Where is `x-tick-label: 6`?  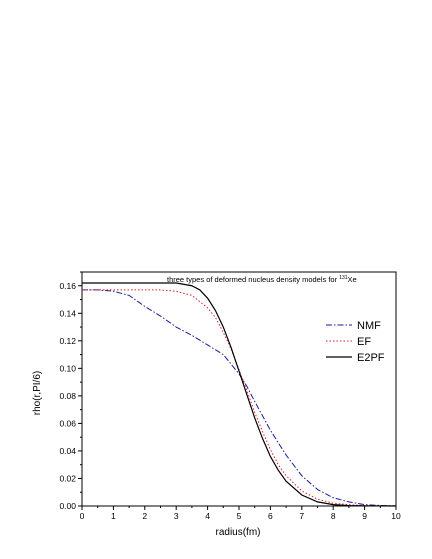 x-tick-label: 6 is located at coordinates (270, 516).